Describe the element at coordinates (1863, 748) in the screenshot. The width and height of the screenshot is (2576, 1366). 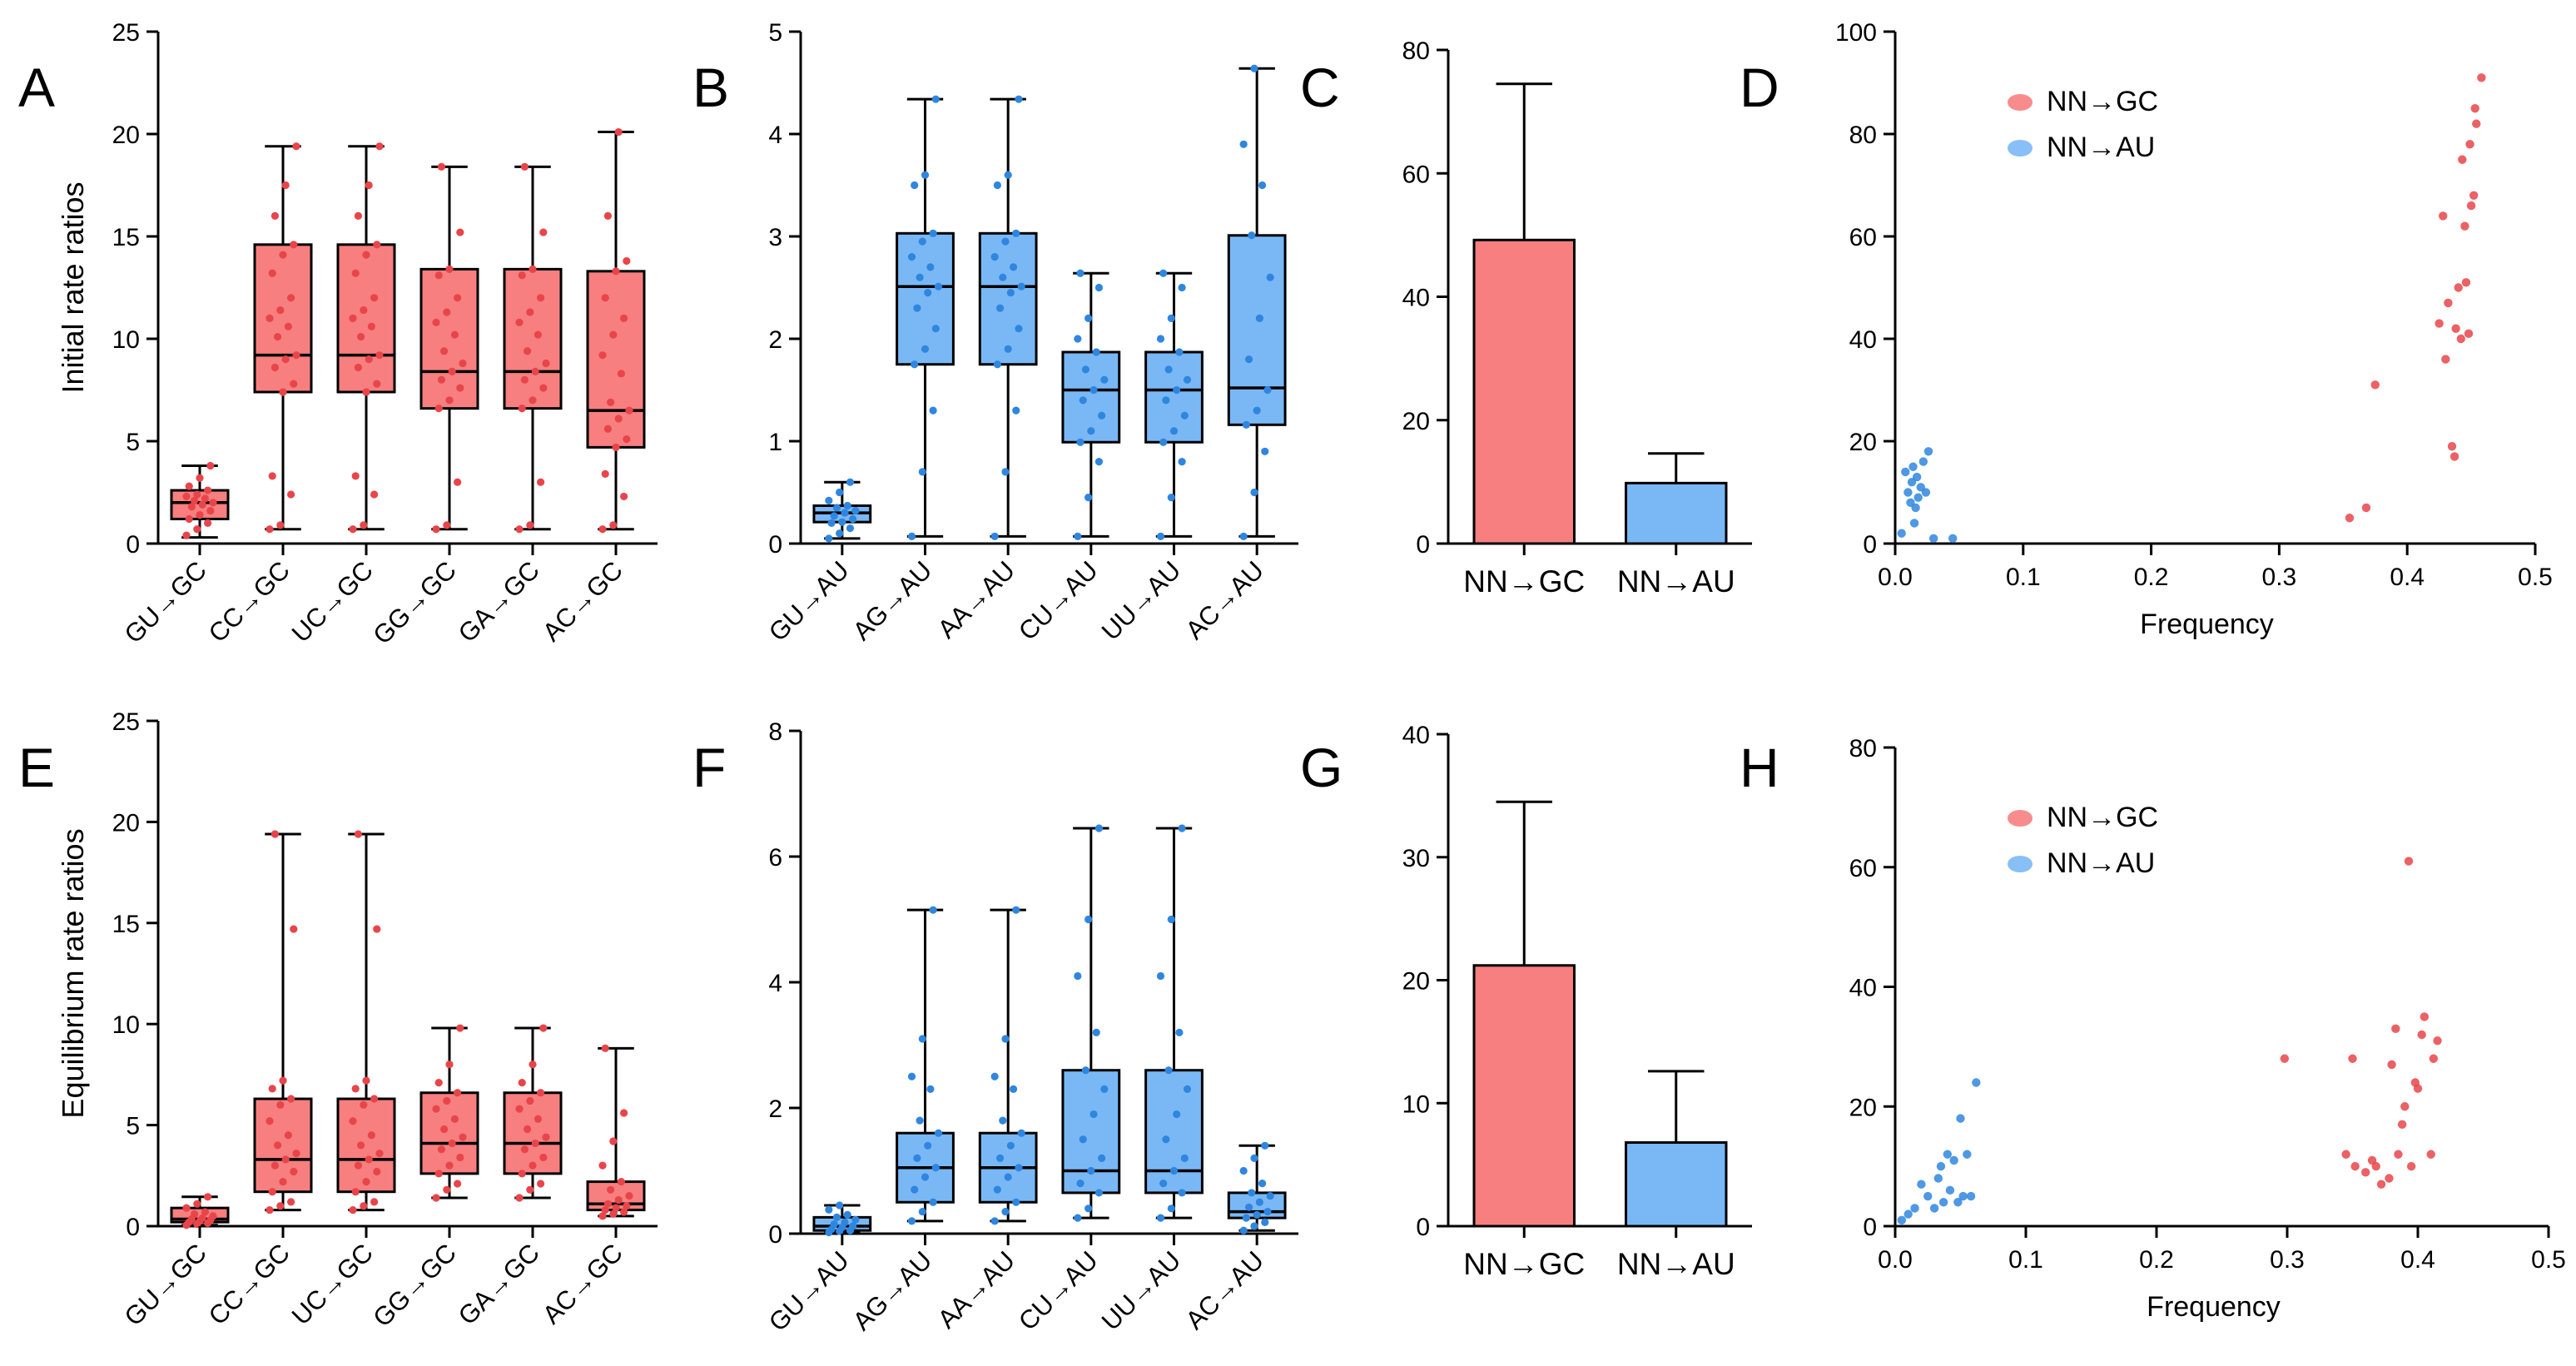
I see `y-tick-label: 80` at that location.